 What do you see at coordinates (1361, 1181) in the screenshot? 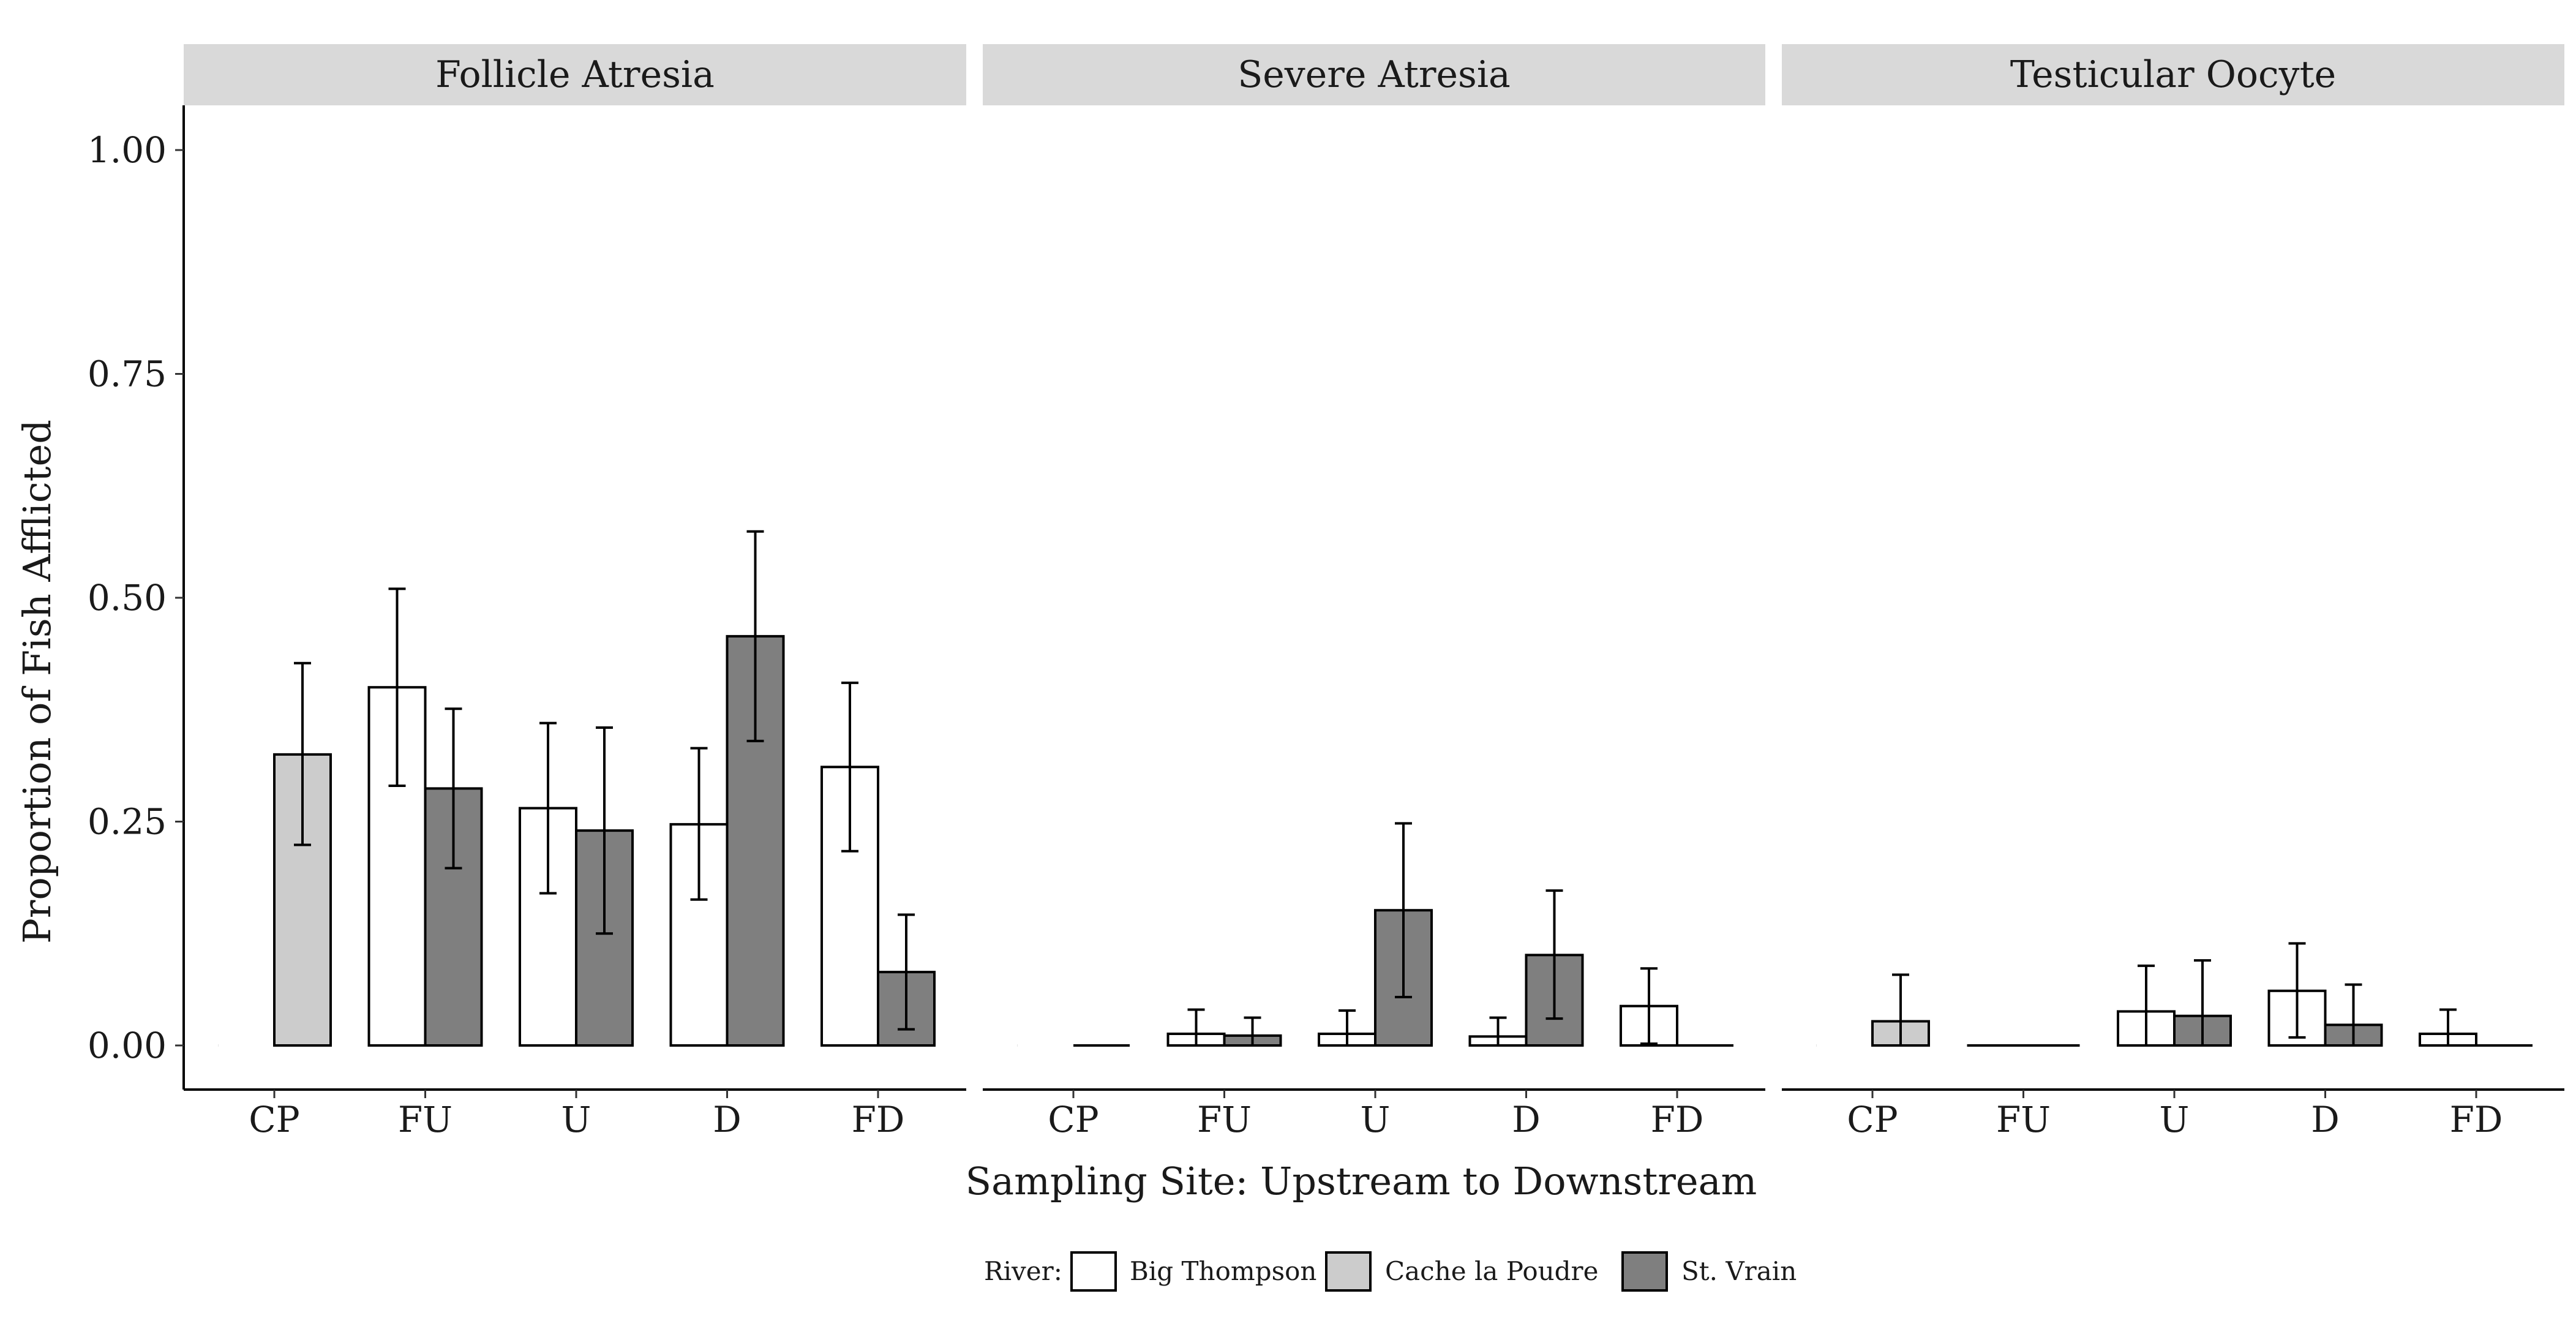
I see `x-axis-title: Sampling Site: Upstream to Downstream` at bounding box center [1361, 1181].